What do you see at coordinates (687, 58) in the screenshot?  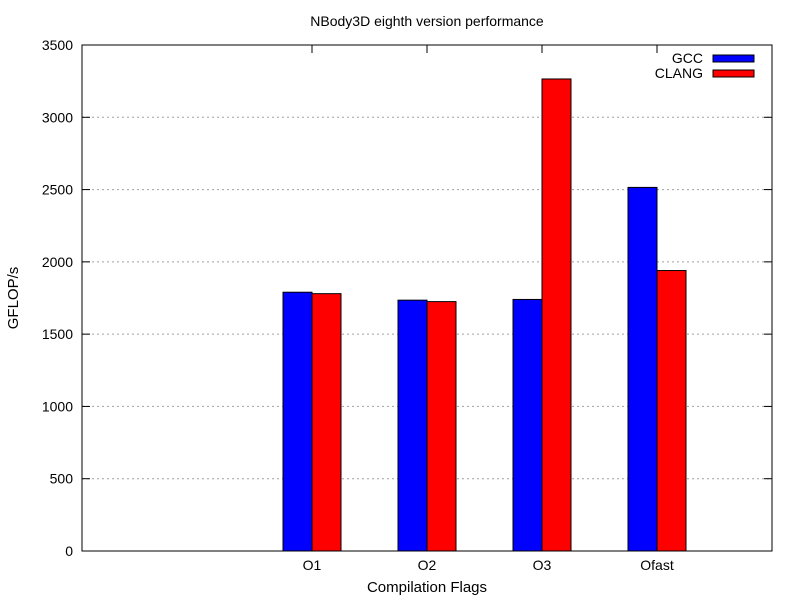 I see `legend-label-gcc: GCC` at bounding box center [687, 58].